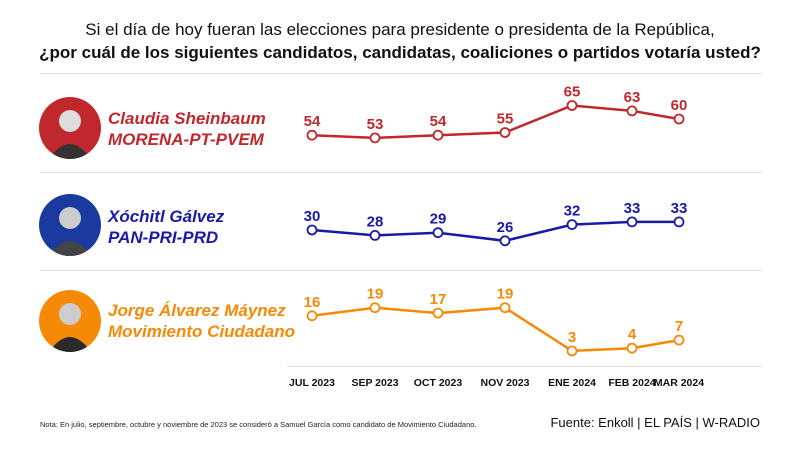 The image size is (800, 450). Describe the element at coordinates (504, 383) in the screenshot. I see `x-tick-label: NOV 2023` at that location.